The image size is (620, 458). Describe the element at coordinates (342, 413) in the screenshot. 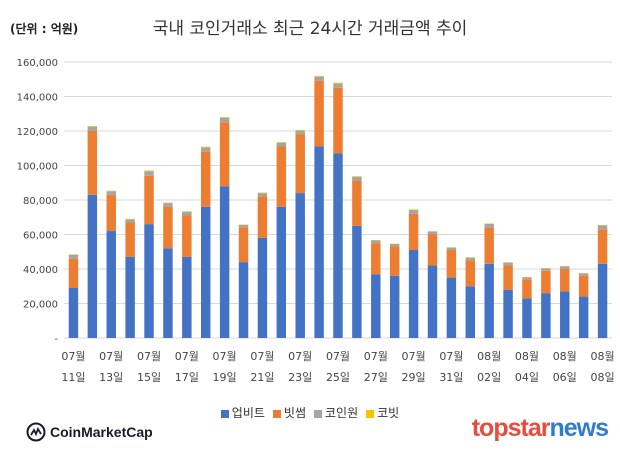

I see `legend-label: 코인원` at that location.